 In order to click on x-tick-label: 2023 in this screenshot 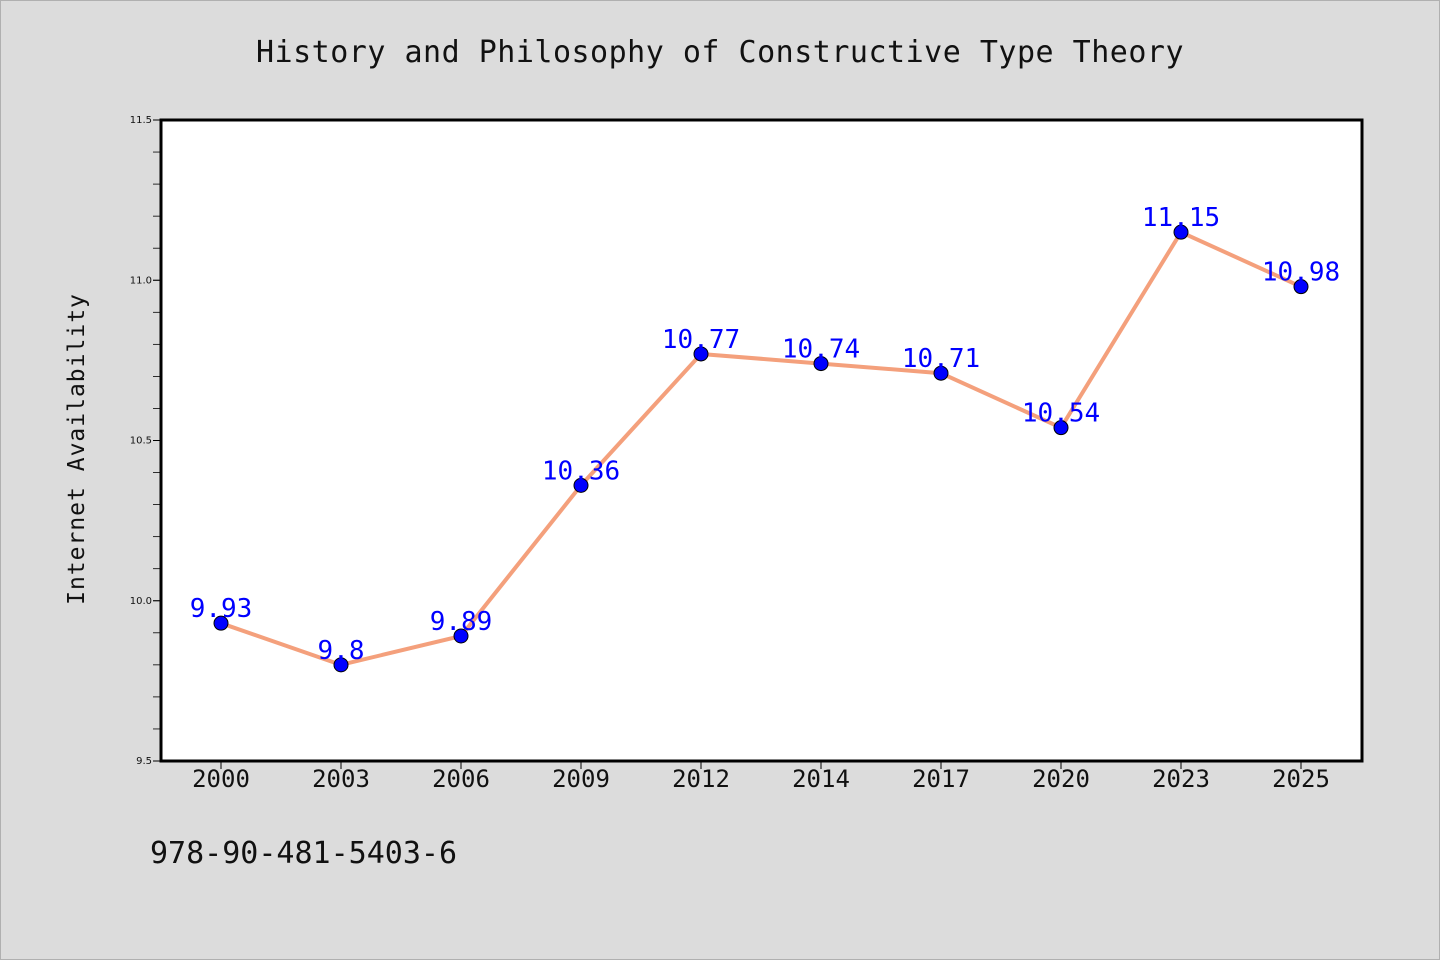, I will do `click(1181, 779)`.